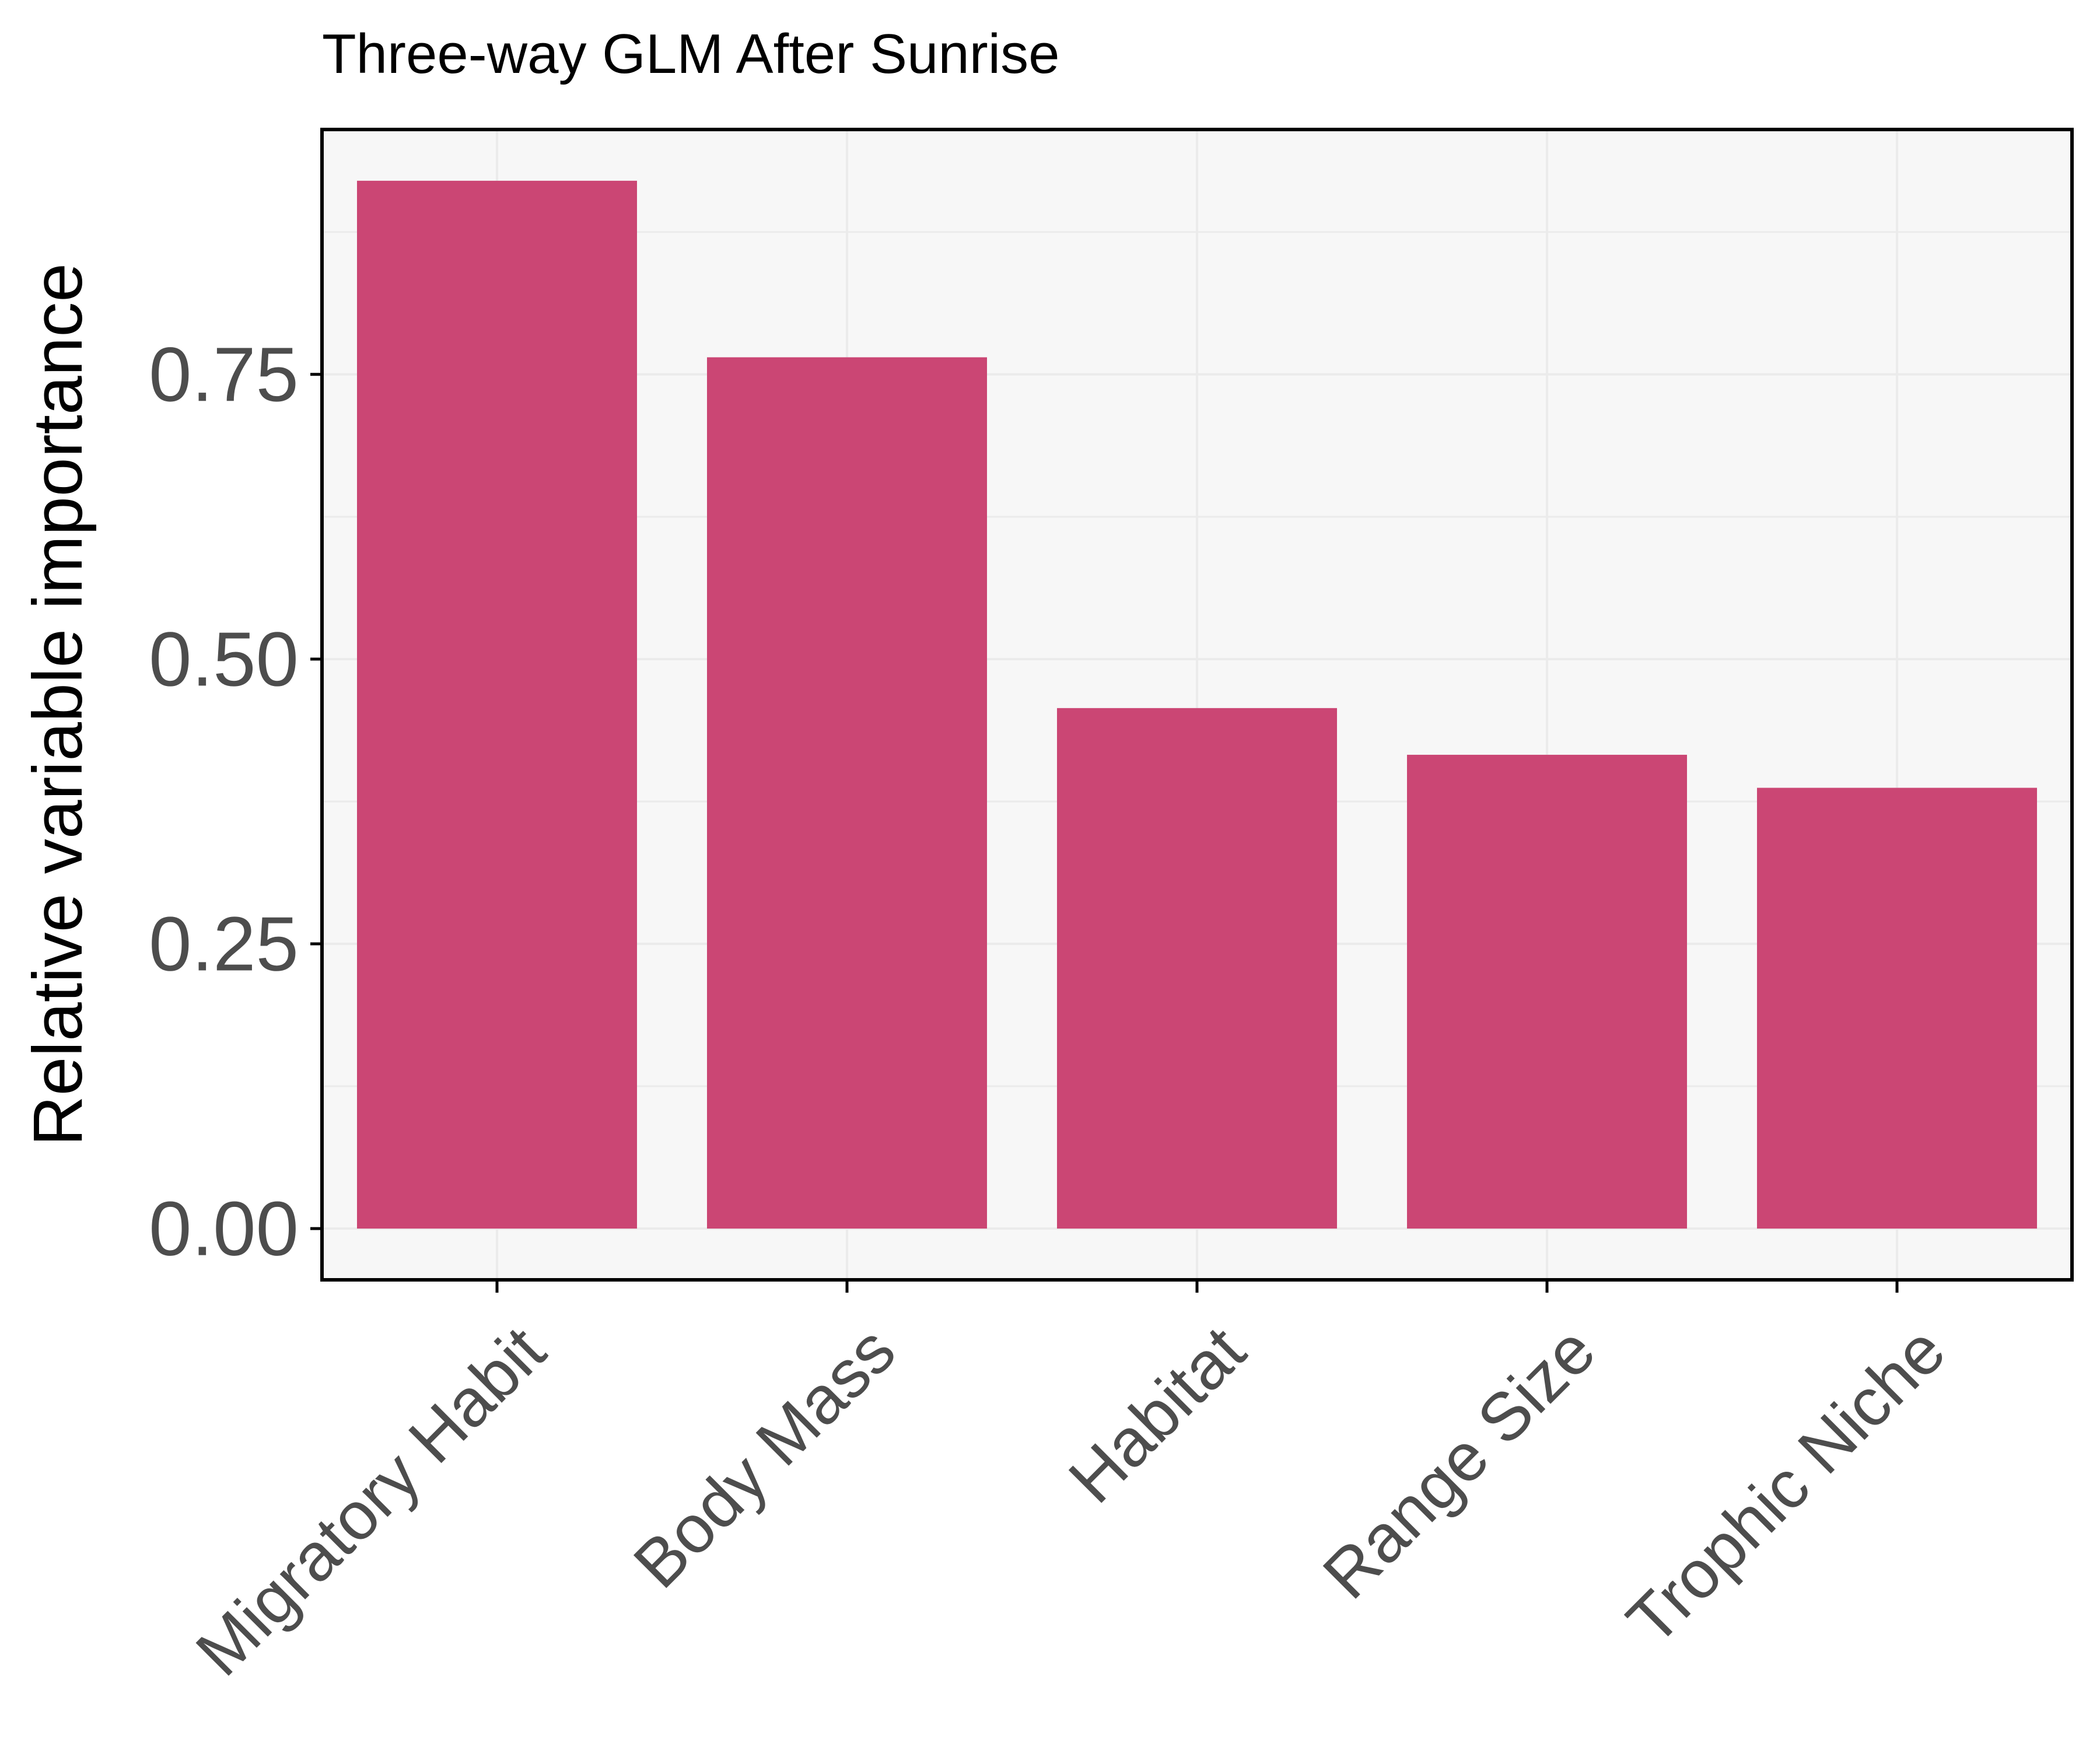 This screenshot has width=2100, height=1750. I want to click on chart-title: Three-way GLM After Sunrise, so click(690, 54).